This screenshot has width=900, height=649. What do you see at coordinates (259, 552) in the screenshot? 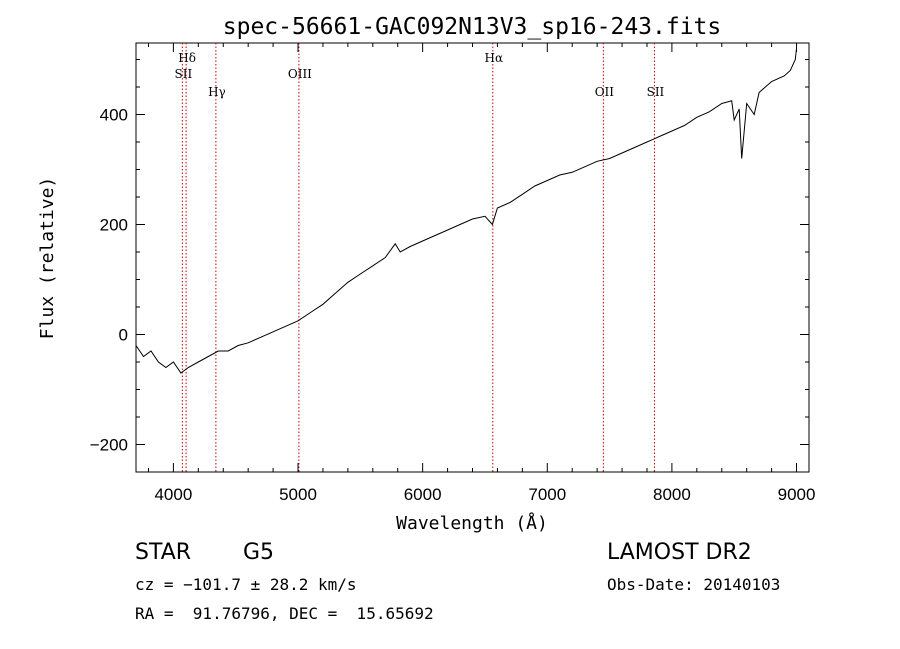
I see `object-subclass: G5` at bounding box center [259, 552].